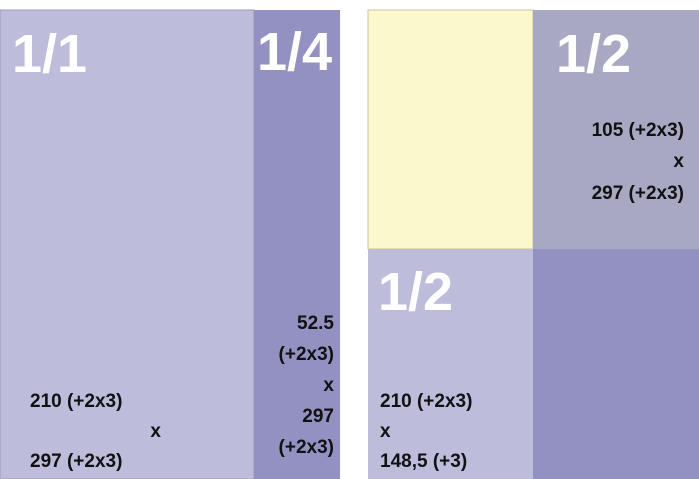  Describe the element at coordinates (294, 52) in the screenshot. I see `format-label: 1/4` at that location.